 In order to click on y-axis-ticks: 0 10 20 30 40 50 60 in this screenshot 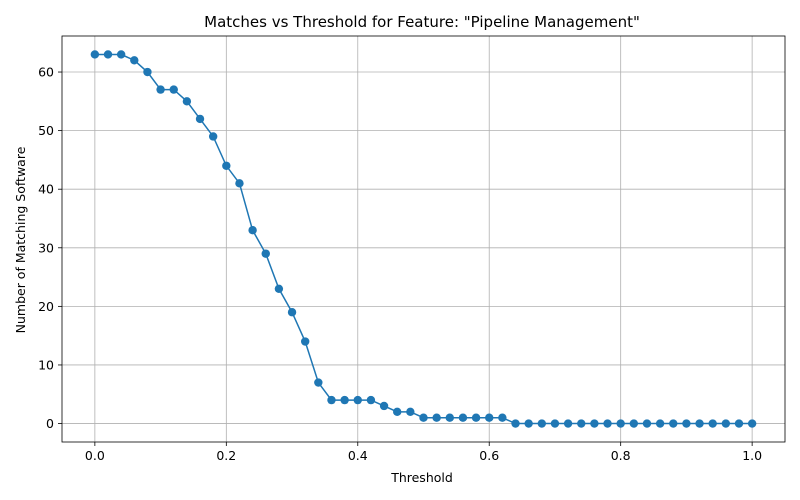, I will do `click(50, 248)`.